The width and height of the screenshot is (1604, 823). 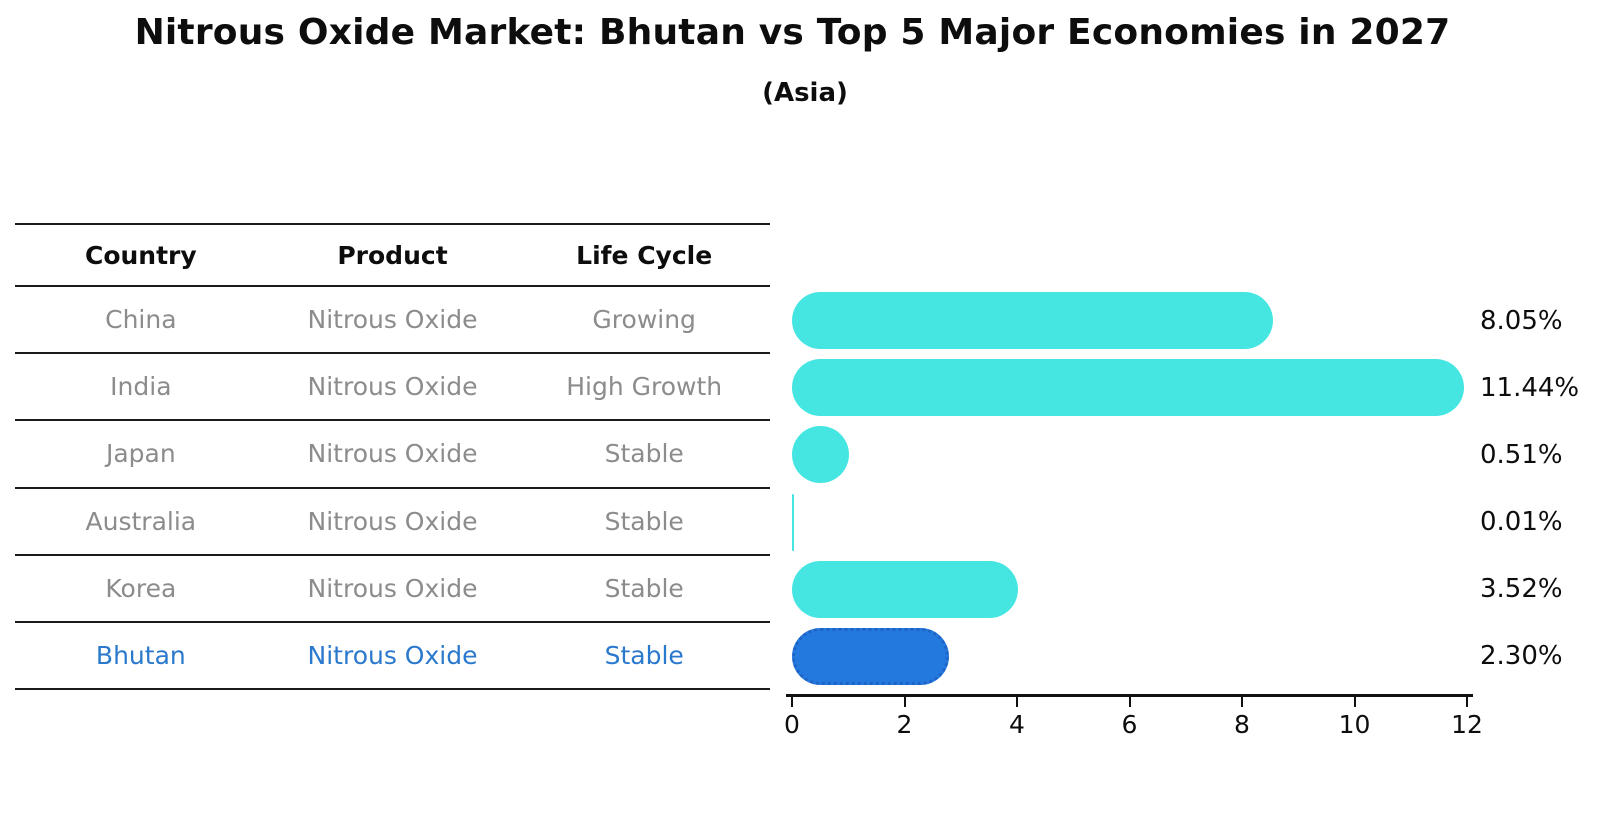 I want to click on cell-life-cycle: Growing, so click(x=644, y=320).